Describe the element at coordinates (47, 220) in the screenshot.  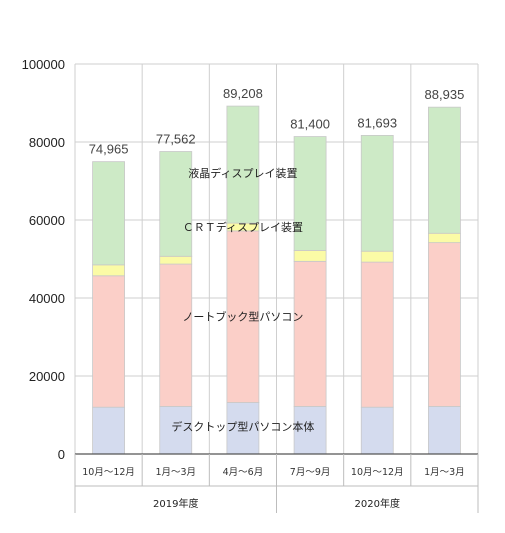
I see `y-tick-label: 60000` at that location.